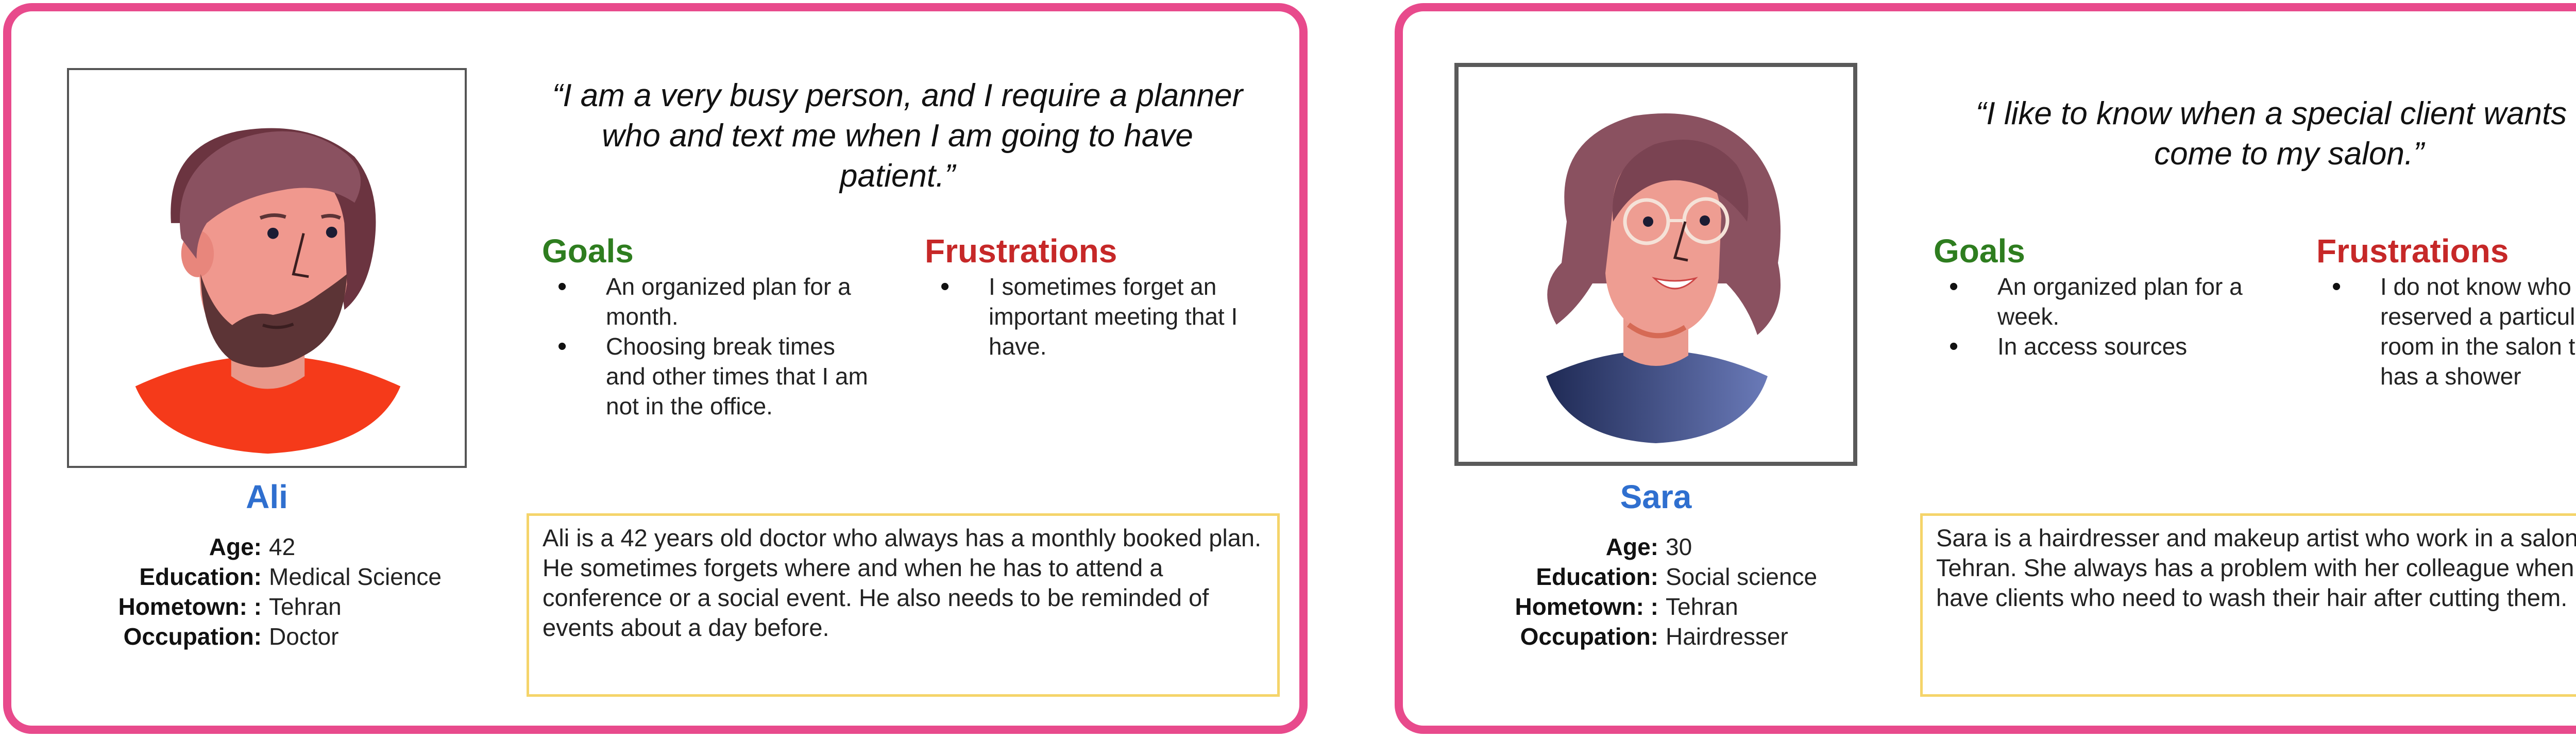 The width and height of the screenshot is (2576, 738). Describe the element at coordinates (282, 546) in the screenshot. I see `detail-value: 42` at that location.